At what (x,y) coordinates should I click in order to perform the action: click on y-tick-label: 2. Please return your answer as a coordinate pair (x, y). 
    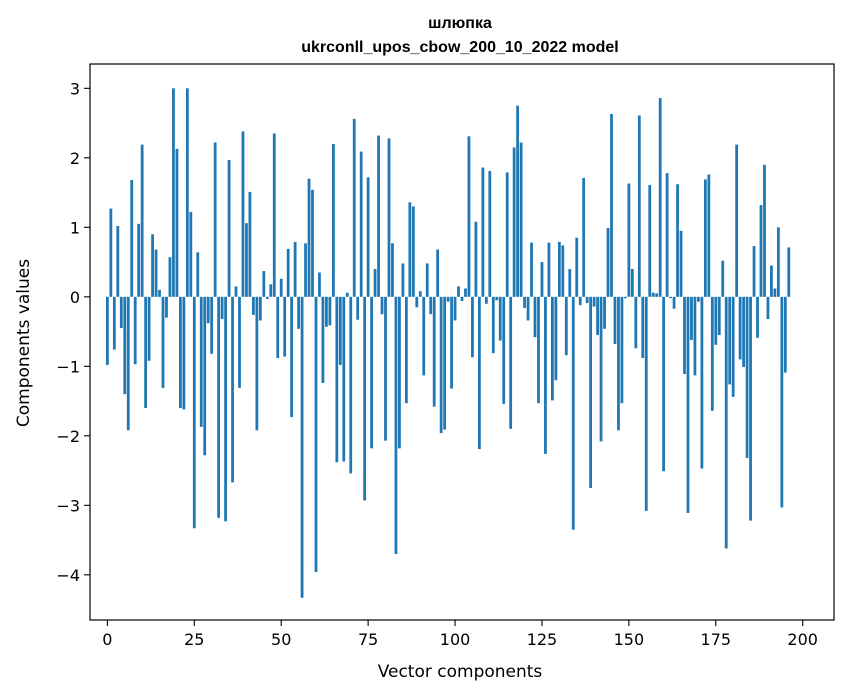
    Looking at the image, I should click on (75, 158).